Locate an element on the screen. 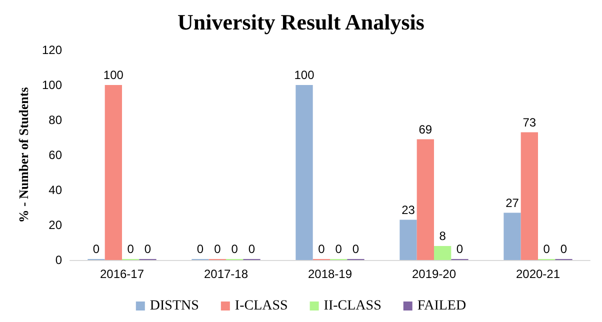 The width and height of the screenshot is (602, 322). data-label: 8 is located at coordinates (442, 236).